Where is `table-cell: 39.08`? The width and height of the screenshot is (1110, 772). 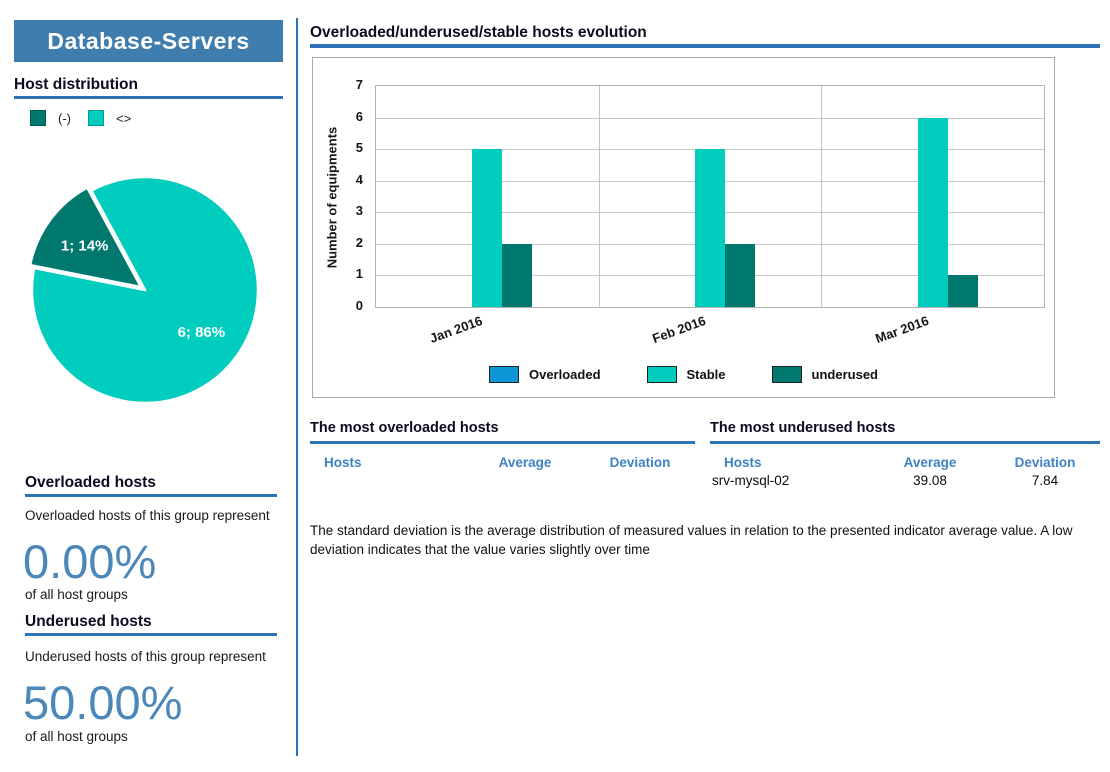 table-cell: 39.08 is located at coordinates (930, 480).